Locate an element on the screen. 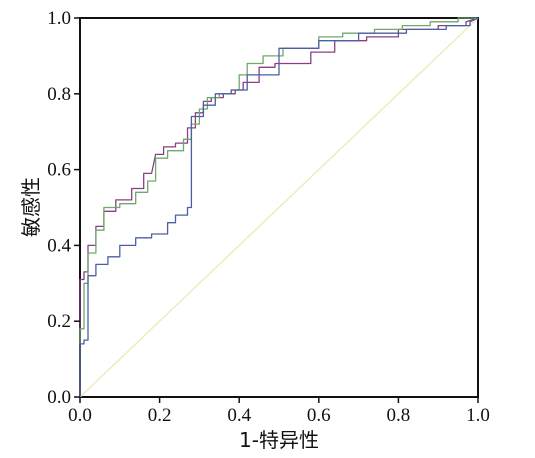 This screenshot has width=535, height=458. x-tick-label: 1.0 is located at coordinates (478, 415).